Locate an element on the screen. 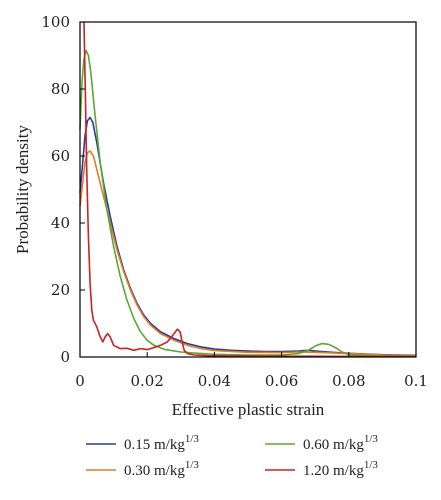  legend-label-1: 0.15 m/kg1/3 is located at coordinates (161, 443).